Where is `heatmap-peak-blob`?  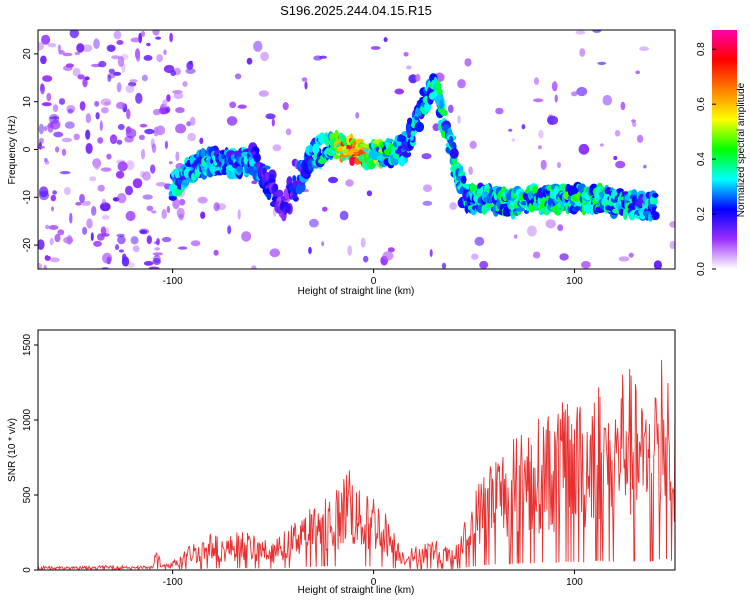
heatmap-peak-blob is located at coordinates (350, 153).